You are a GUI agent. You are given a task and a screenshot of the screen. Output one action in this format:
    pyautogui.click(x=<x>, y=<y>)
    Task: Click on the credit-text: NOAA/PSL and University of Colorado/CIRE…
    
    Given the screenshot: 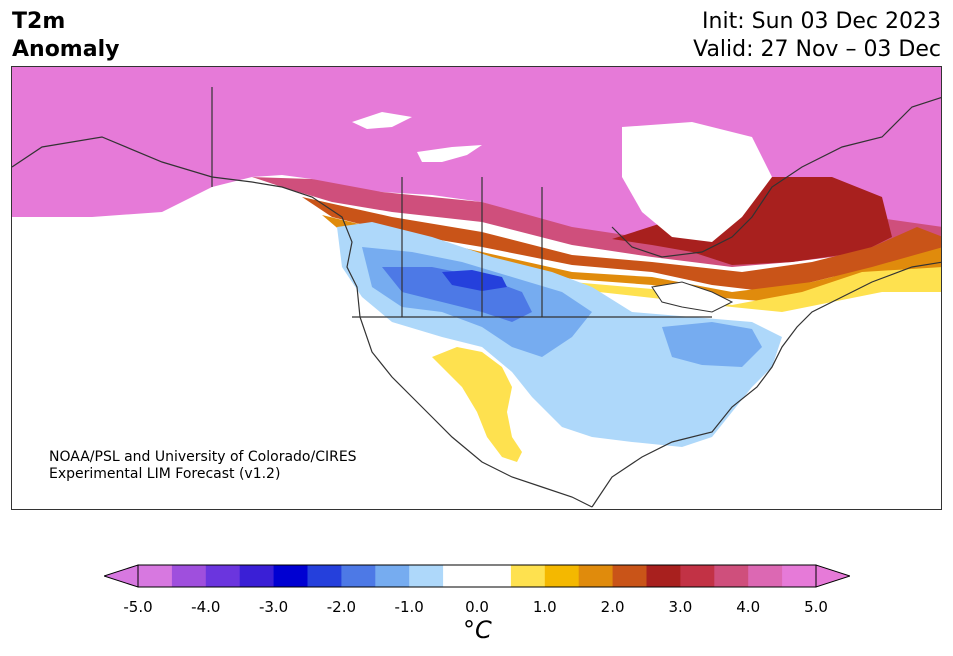 What is the action you would take?
    pyautogui.click(x=203, y=466)
    